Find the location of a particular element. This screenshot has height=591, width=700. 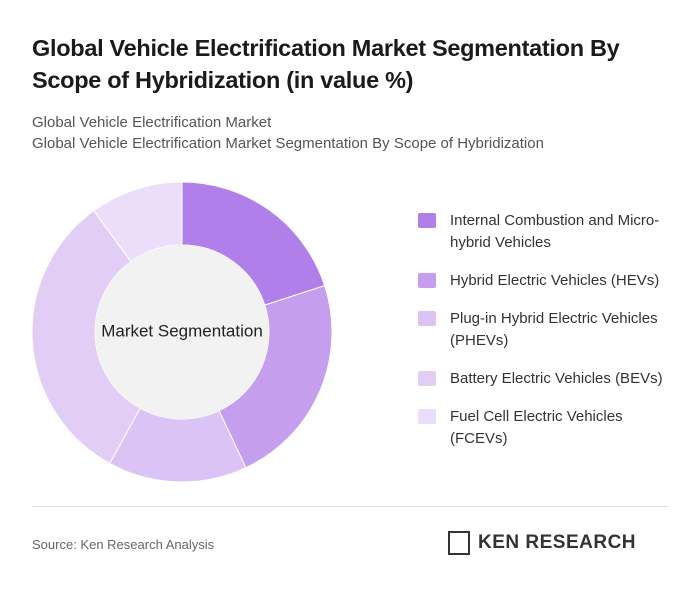

donut-hole is located at coordinates (182, 332).